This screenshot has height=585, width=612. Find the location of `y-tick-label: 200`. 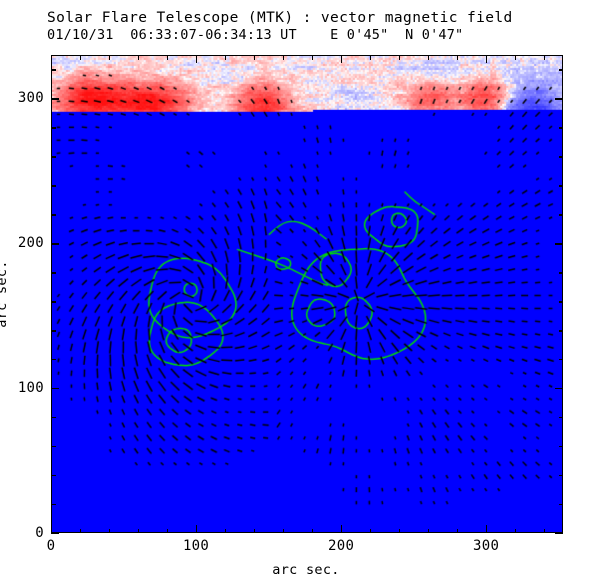

y-tick-label: 200 is located at coordinates (30, 243).